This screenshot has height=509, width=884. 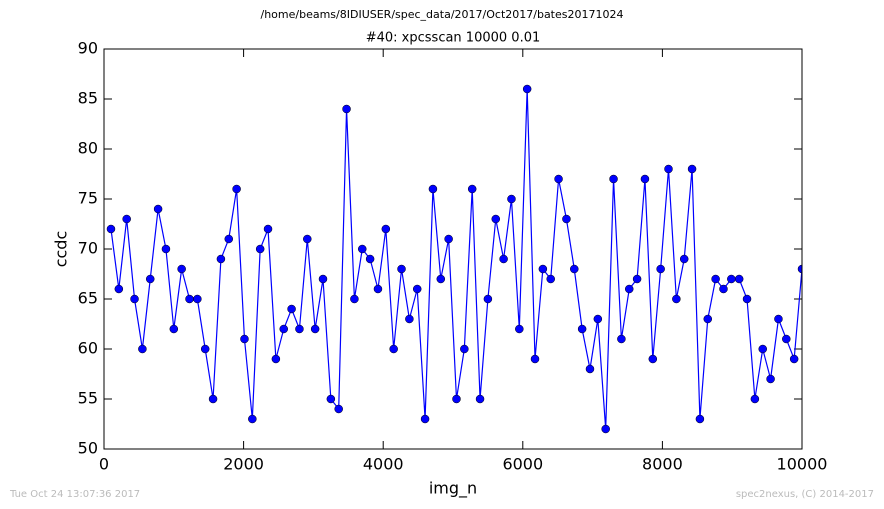 I want to click on y-axis-label: ccdc, so click(x=61, y=249).